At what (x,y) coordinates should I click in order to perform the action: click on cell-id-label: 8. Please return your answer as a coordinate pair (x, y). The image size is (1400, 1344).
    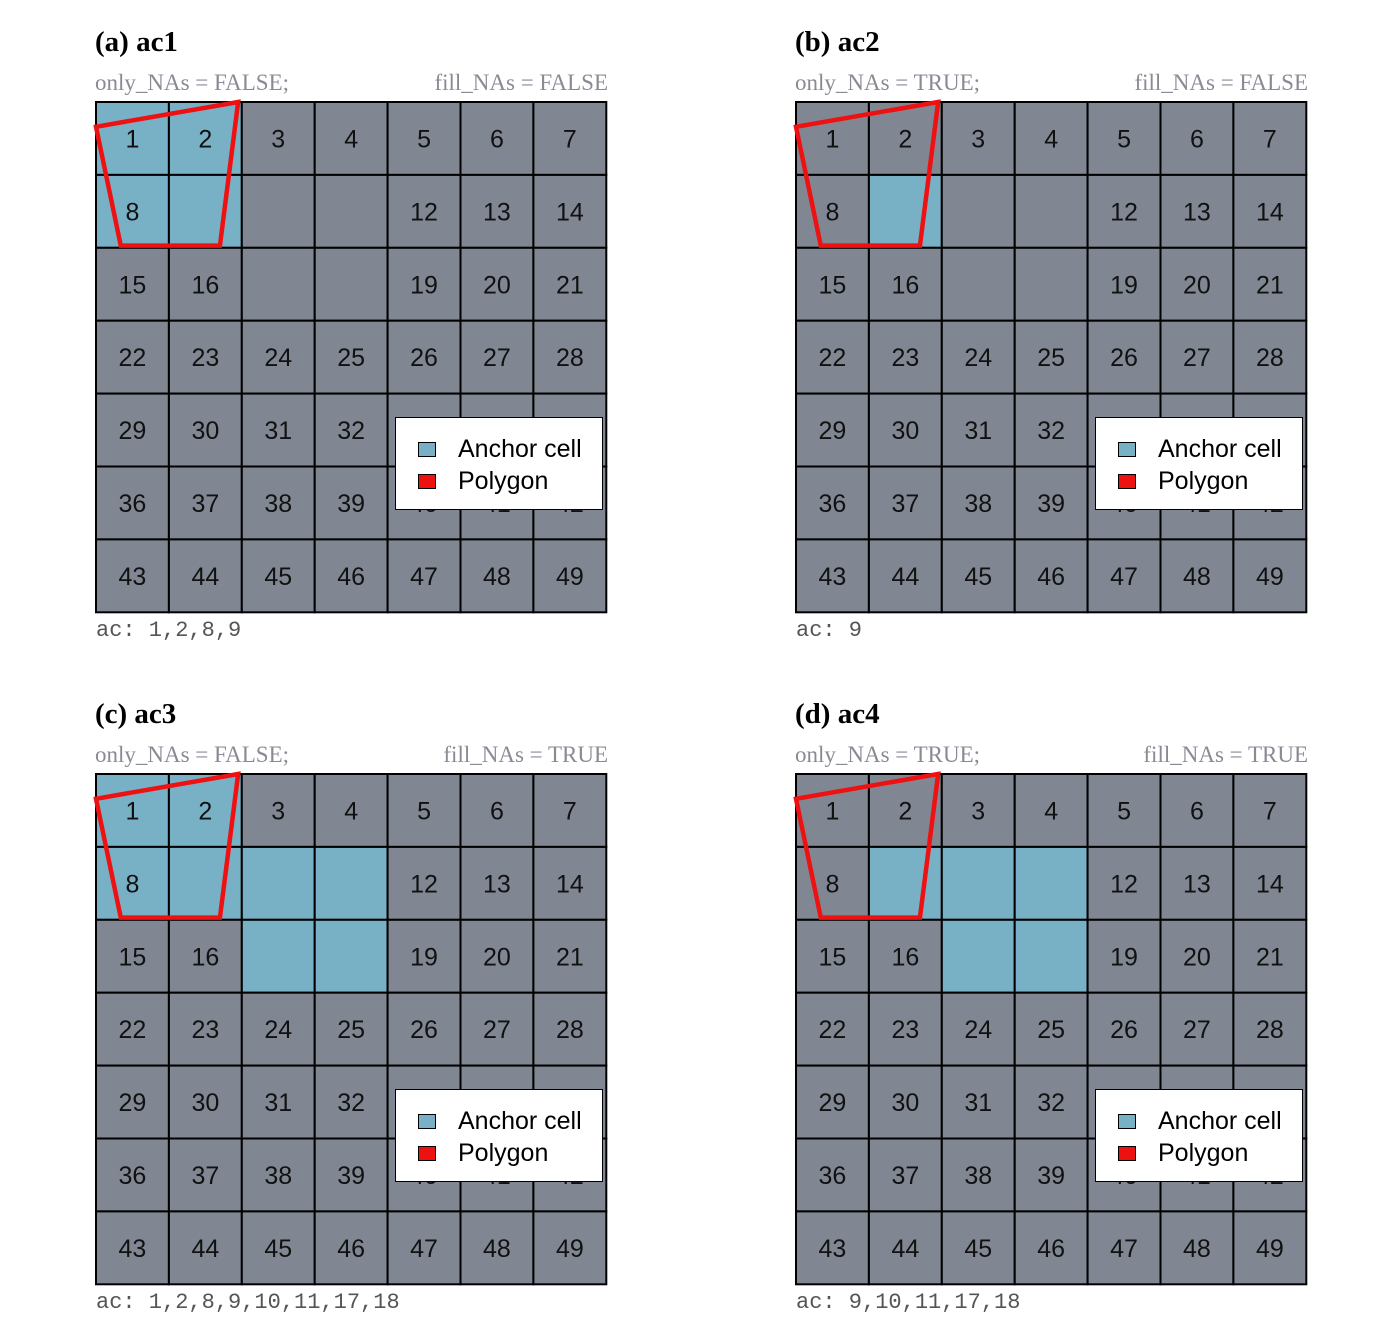
    Looking at the image, I should click on (832, 212).